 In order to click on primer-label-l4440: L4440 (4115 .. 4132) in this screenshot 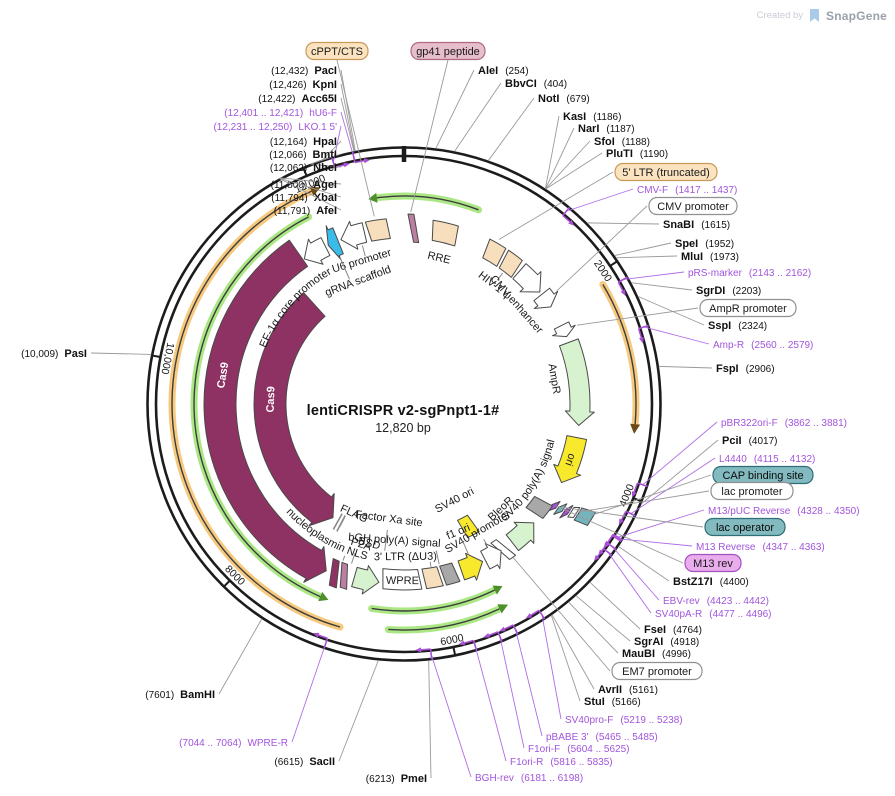, I will do `click(767, 459)`.